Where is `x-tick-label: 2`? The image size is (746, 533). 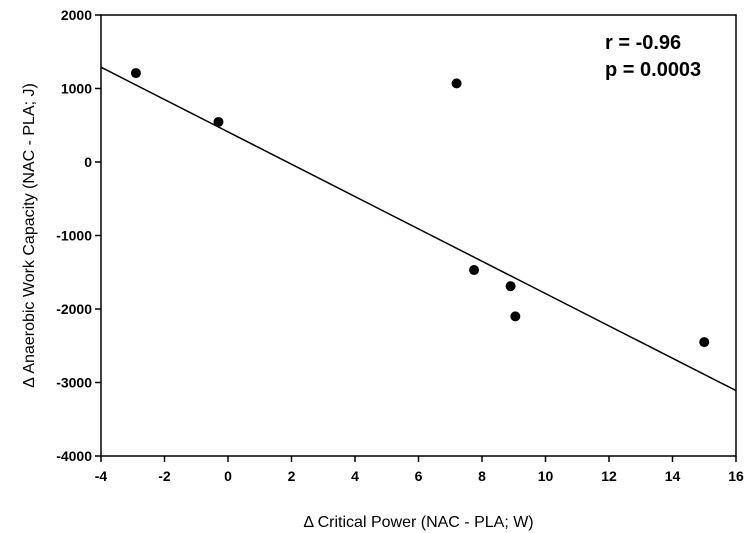
x-tick-label: 2 is located at coordinates (292, 476).